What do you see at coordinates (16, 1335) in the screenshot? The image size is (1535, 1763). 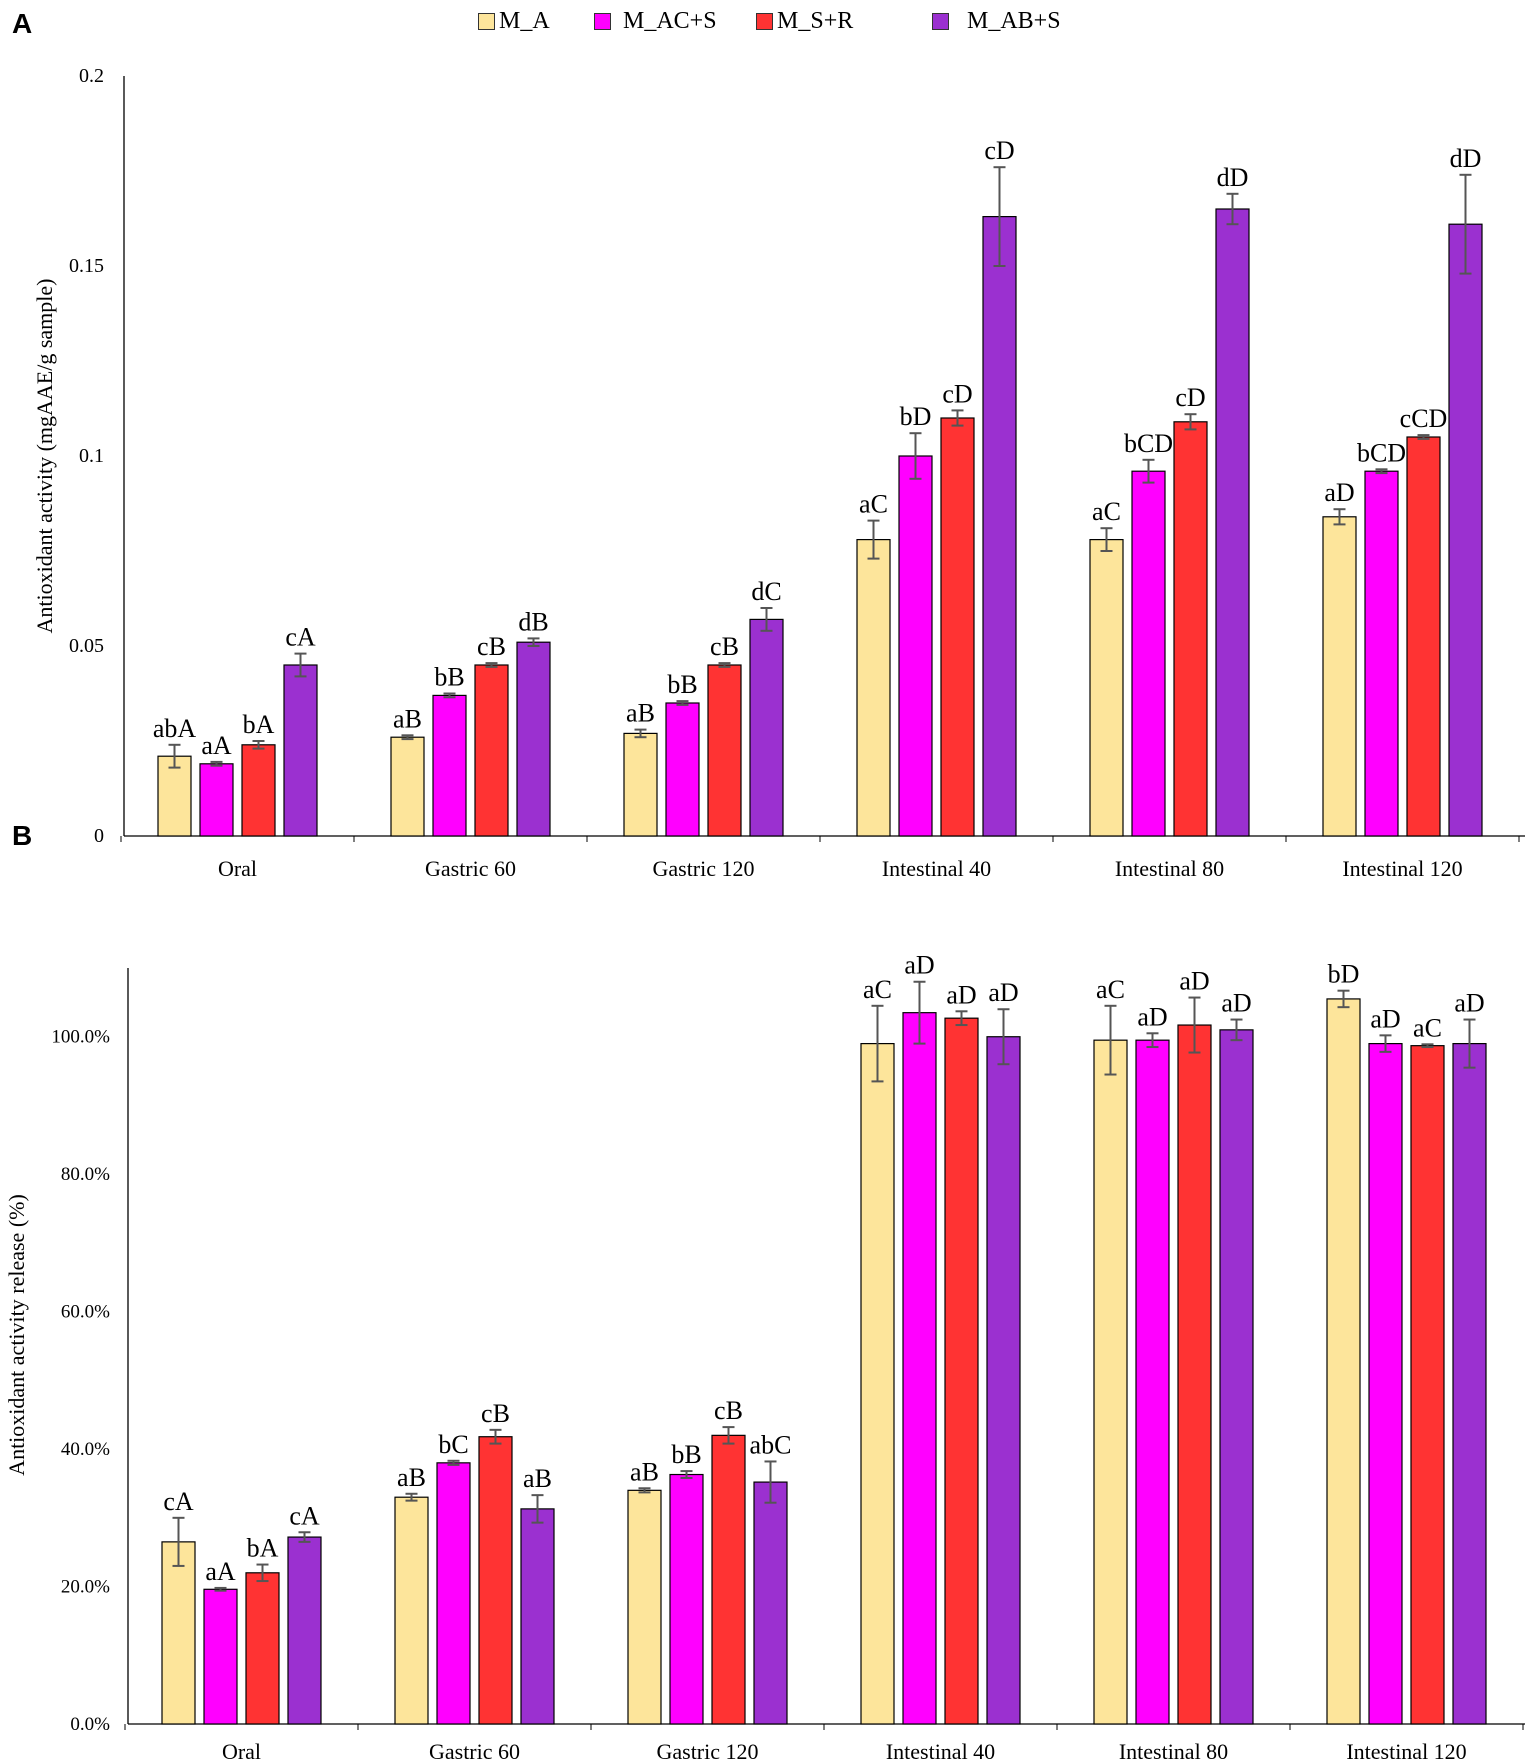 I see `panel-b-y-axis-label: Antioxidant activity release (%)` at bounding box center [16, 1335].